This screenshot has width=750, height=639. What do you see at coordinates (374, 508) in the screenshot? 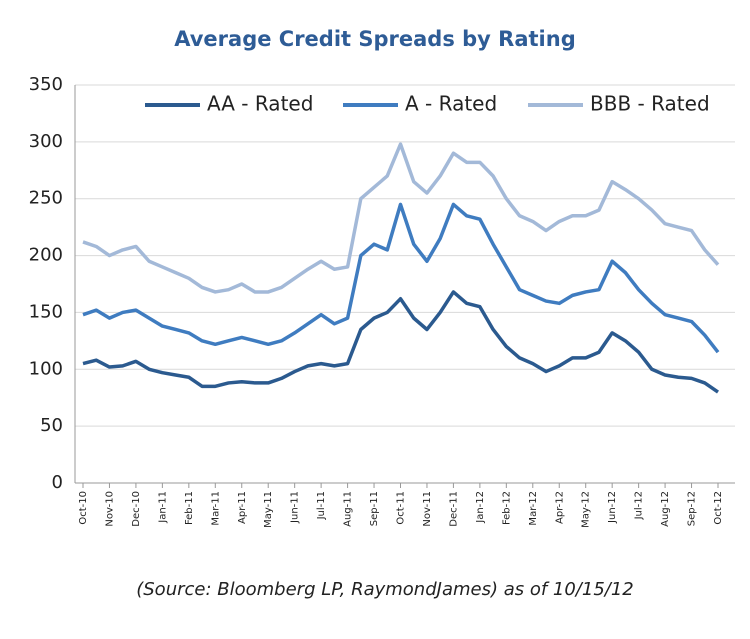
I see `x-tick-label: Sep-11` at bounding box center [374, 508].